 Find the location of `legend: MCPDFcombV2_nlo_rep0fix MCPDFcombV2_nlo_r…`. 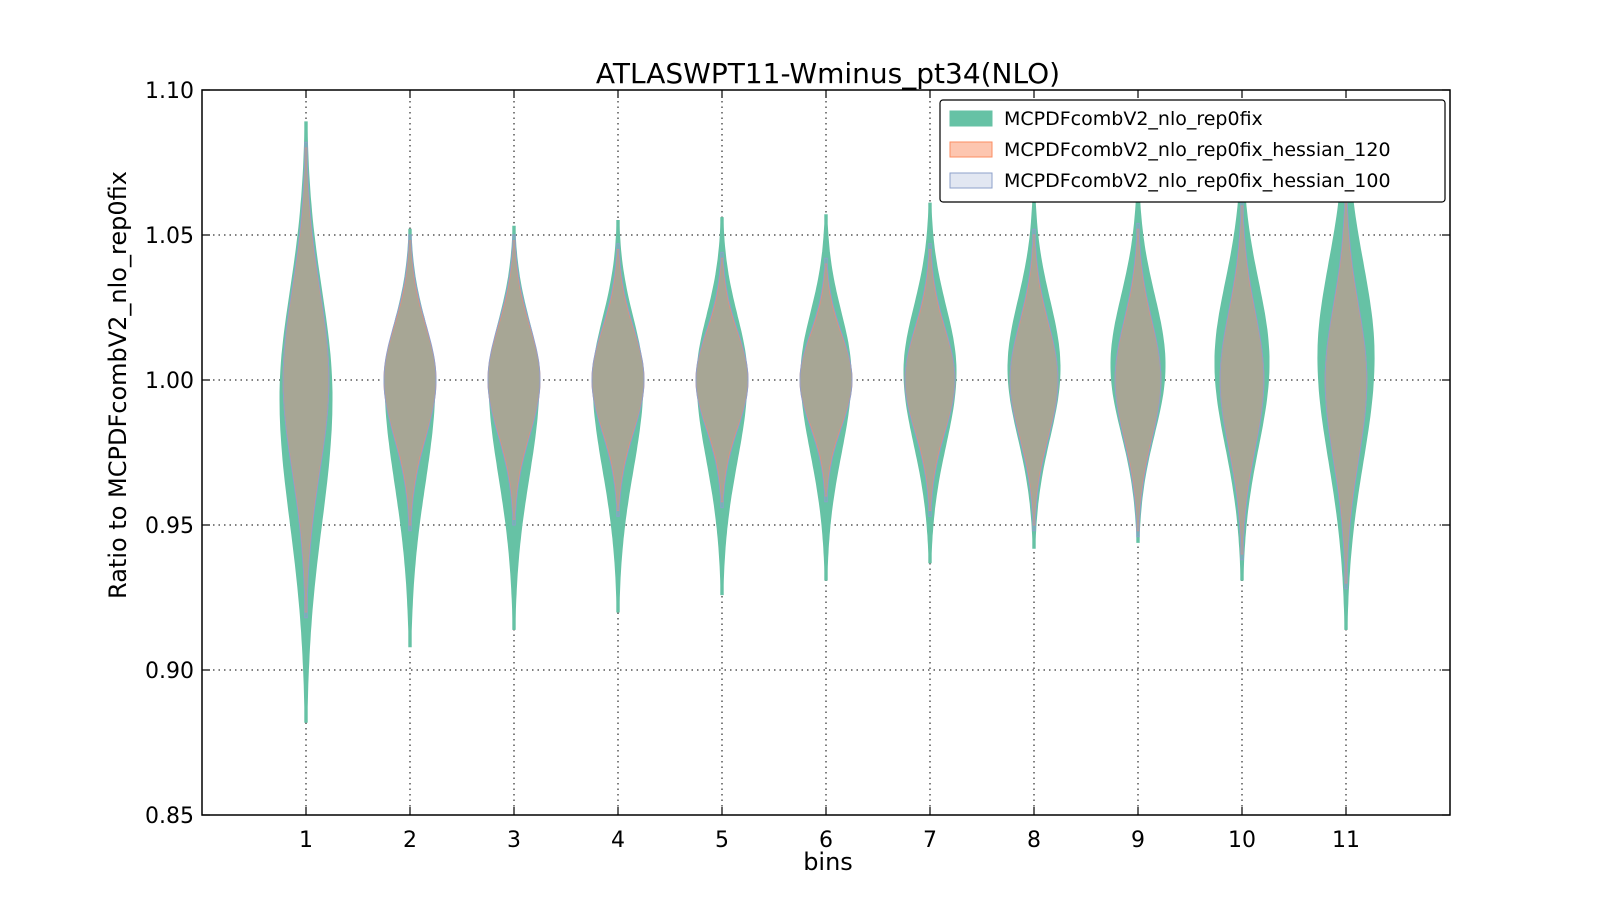

legend: MCPDFcombV2_nlo_rep0fix MCPDFcombV2_nlo_r… is located at coordinates (1192, 151).